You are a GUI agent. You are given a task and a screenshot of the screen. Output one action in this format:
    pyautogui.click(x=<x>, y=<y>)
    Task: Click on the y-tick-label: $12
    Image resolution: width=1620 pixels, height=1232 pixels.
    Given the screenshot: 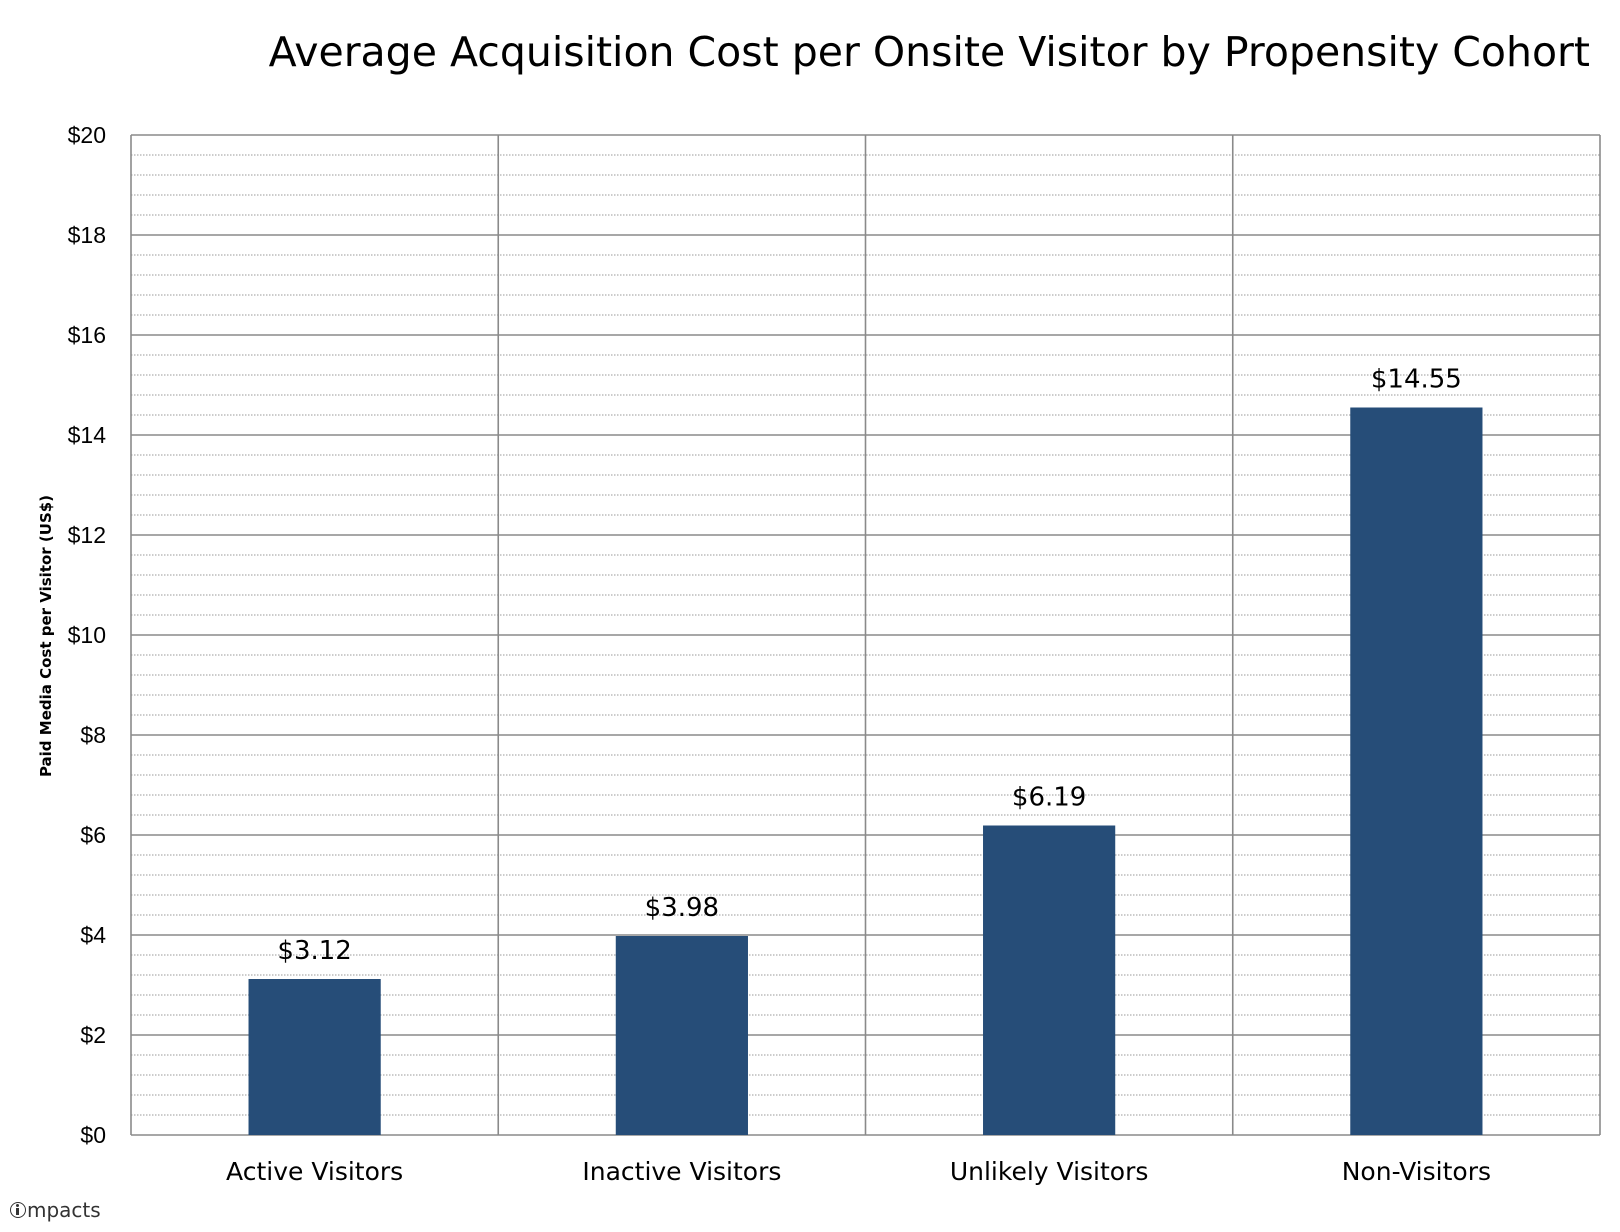 What is the action you would take?
    pyautogui.click(x=87, y=535)
    